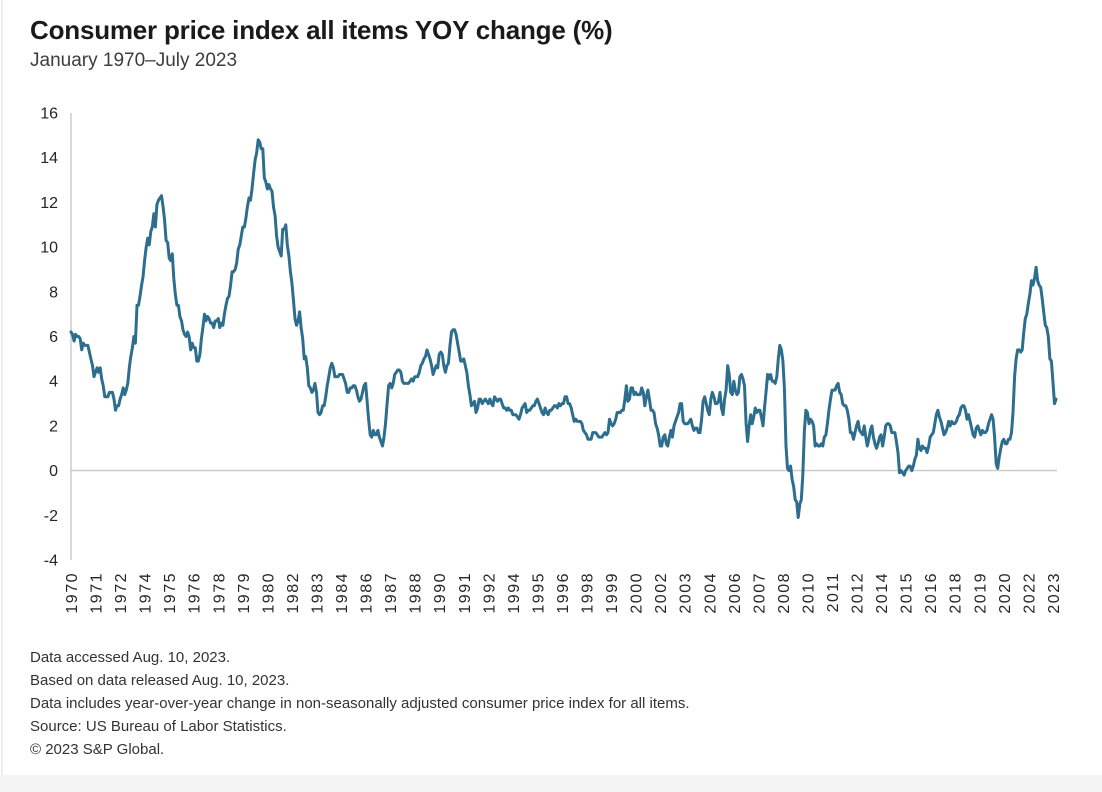 This screenshot has height=792, width=1102. I want to click on footnote-data-accessed: Data accessed Aug. 10, 2023., so click(130, 657).